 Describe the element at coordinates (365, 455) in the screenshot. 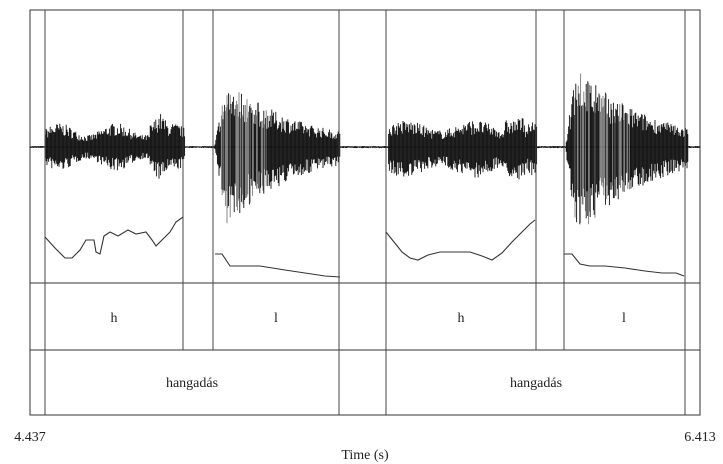

I see `time-axis-label: Time (s)` at that location.